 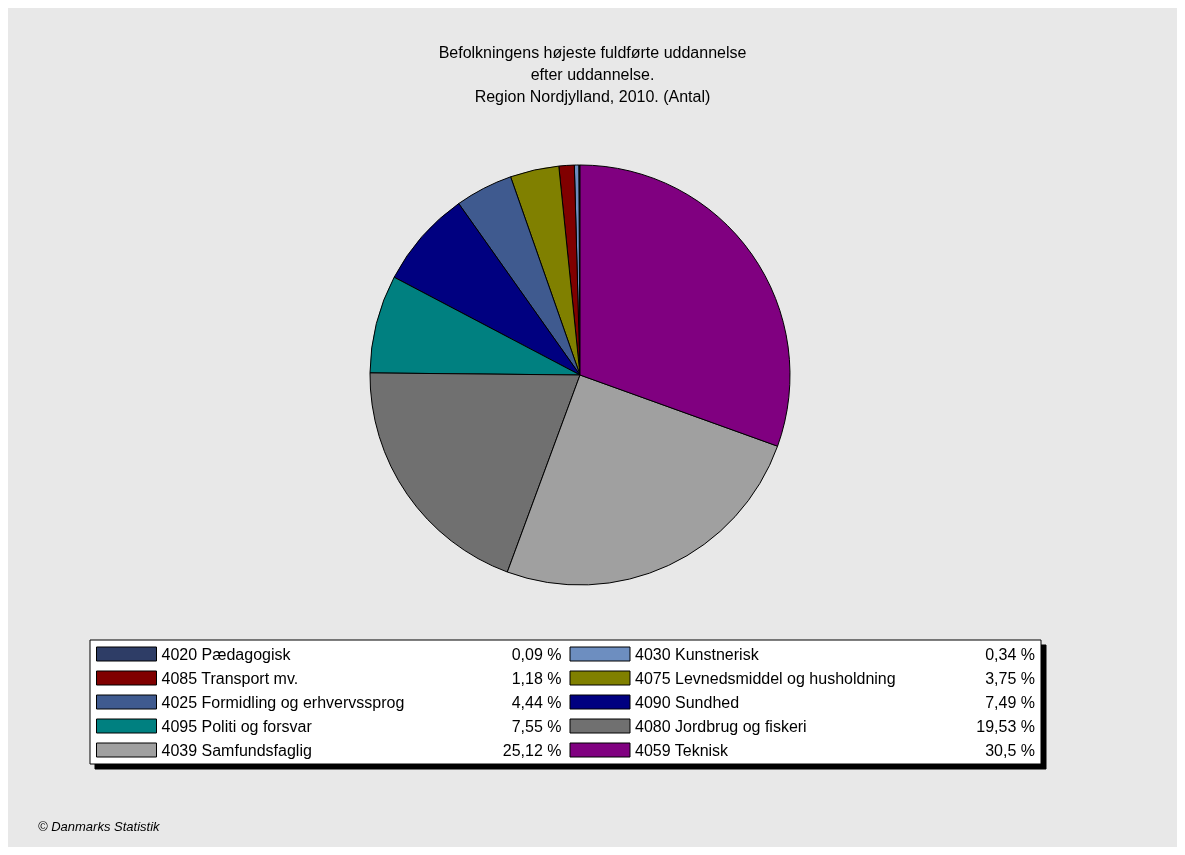 I want to click on chart-title: Befolkningens højeste fuldførte uddannelse efter uddannelse. Region Nordjylland, 2010. (Antal), so click(x=592, y=74).